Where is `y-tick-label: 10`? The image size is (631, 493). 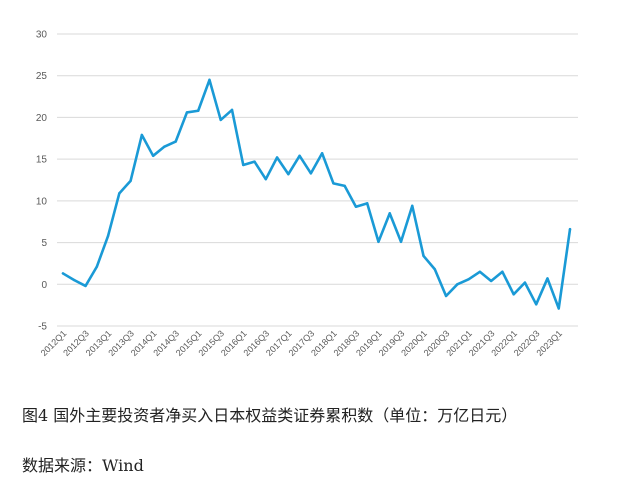 y-tick-label: 10 is located at coordinates (42, 201).